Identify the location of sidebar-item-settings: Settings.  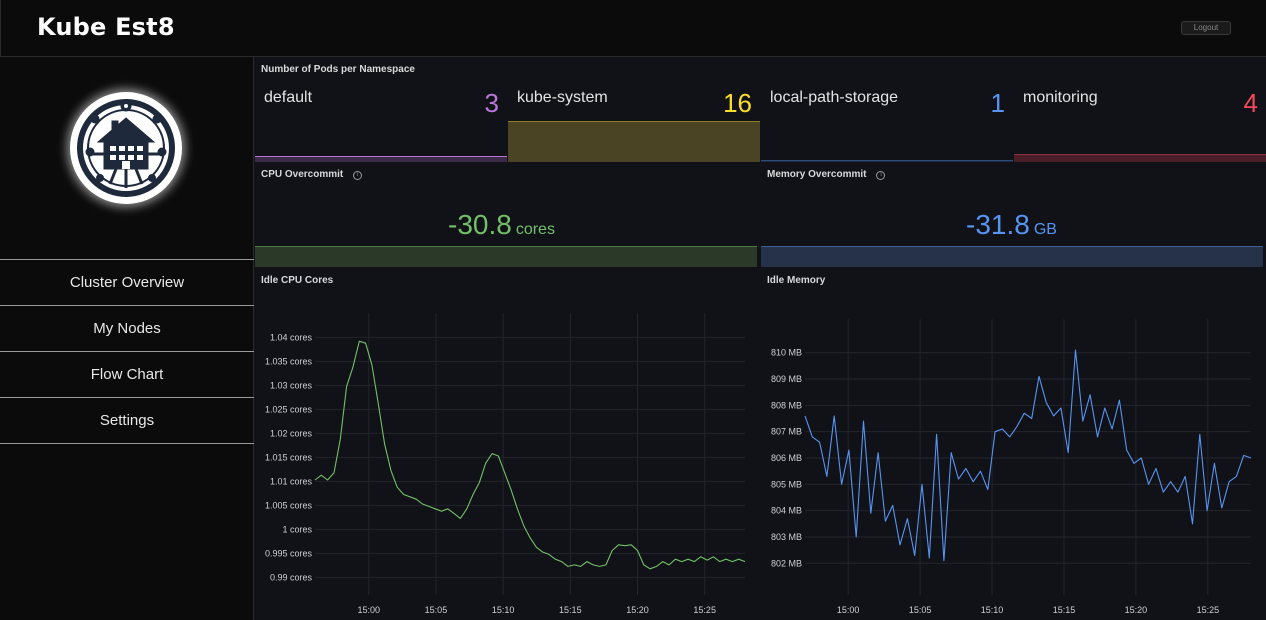
(127, 420).